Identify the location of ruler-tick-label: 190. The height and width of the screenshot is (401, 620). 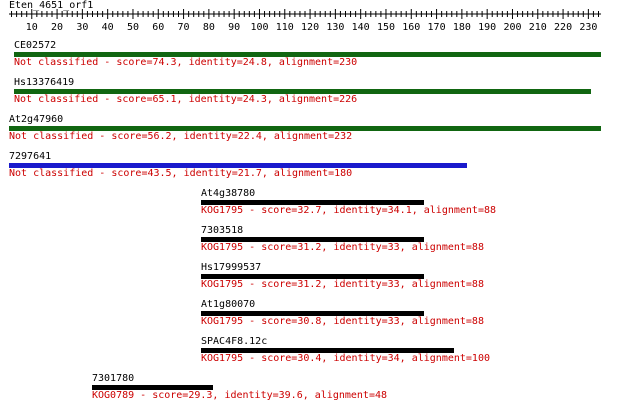
(487, 27).